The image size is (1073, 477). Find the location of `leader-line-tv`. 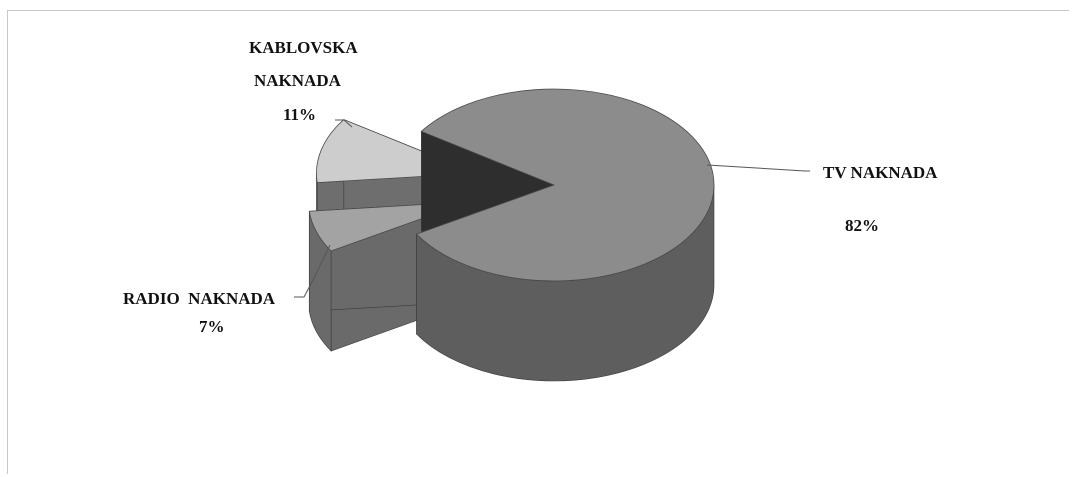

leader-line-tv is located at coordinates (758, 168).